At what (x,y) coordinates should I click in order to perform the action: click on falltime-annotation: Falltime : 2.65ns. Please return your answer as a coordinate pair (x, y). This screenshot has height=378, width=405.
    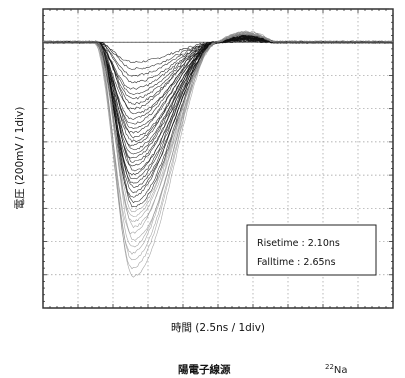
    Looking at the image, I should click on (296, 262).